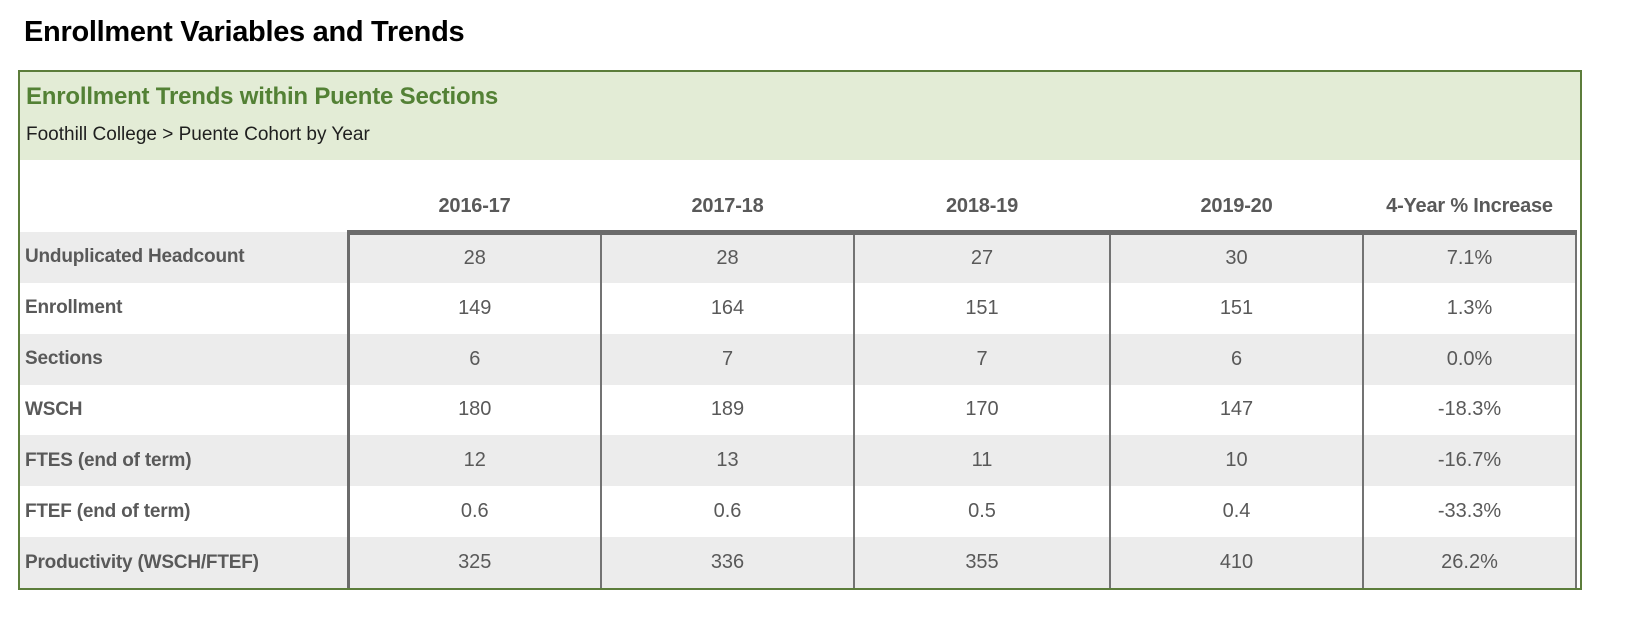 Image resolution: width=1628 pixels, height=642 pixels. Describe the element at coordinates (981, 256) in the screenshot. I see `table-cell: 27` at that location.